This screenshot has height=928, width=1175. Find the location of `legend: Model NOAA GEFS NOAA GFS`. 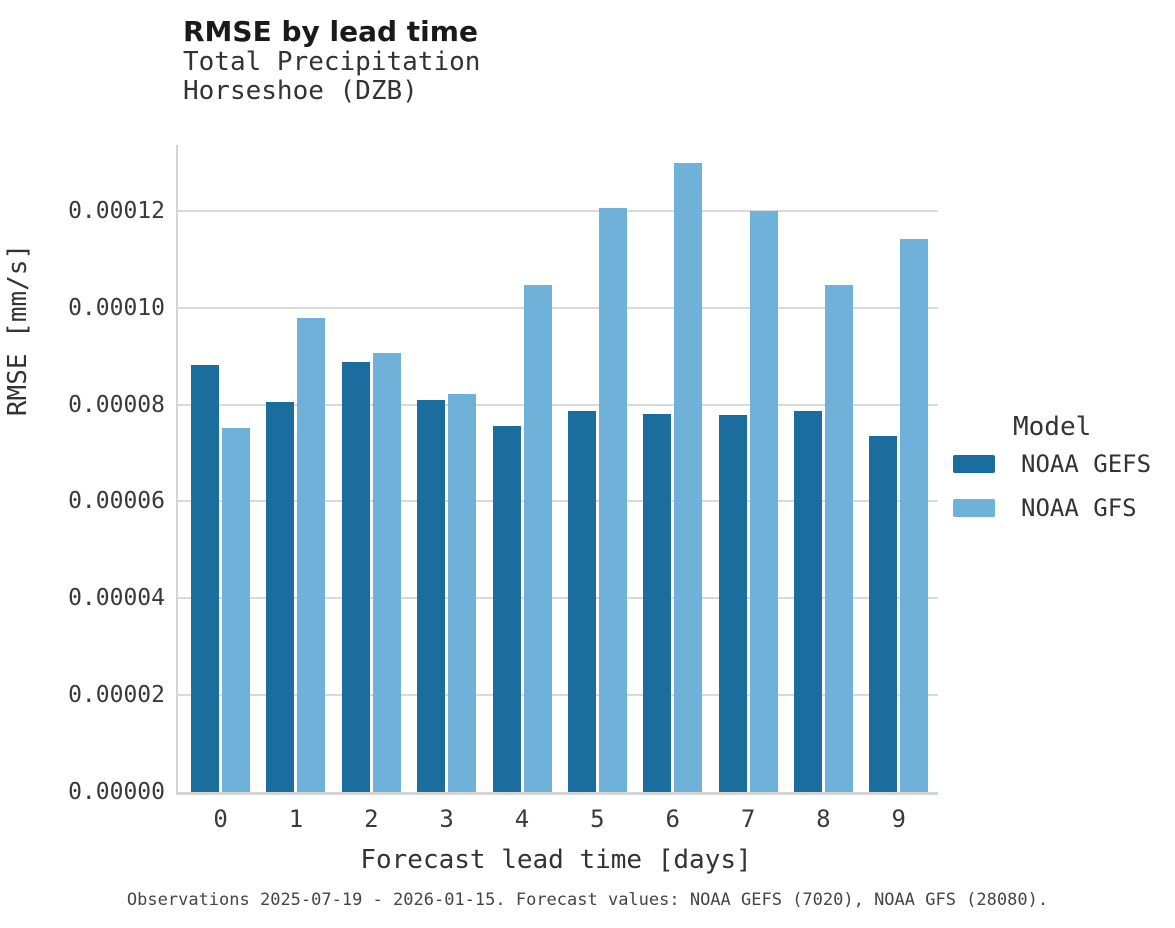

legend: Model NOAA GEFS NOAA GFS is located at coordinates (1052, 475).